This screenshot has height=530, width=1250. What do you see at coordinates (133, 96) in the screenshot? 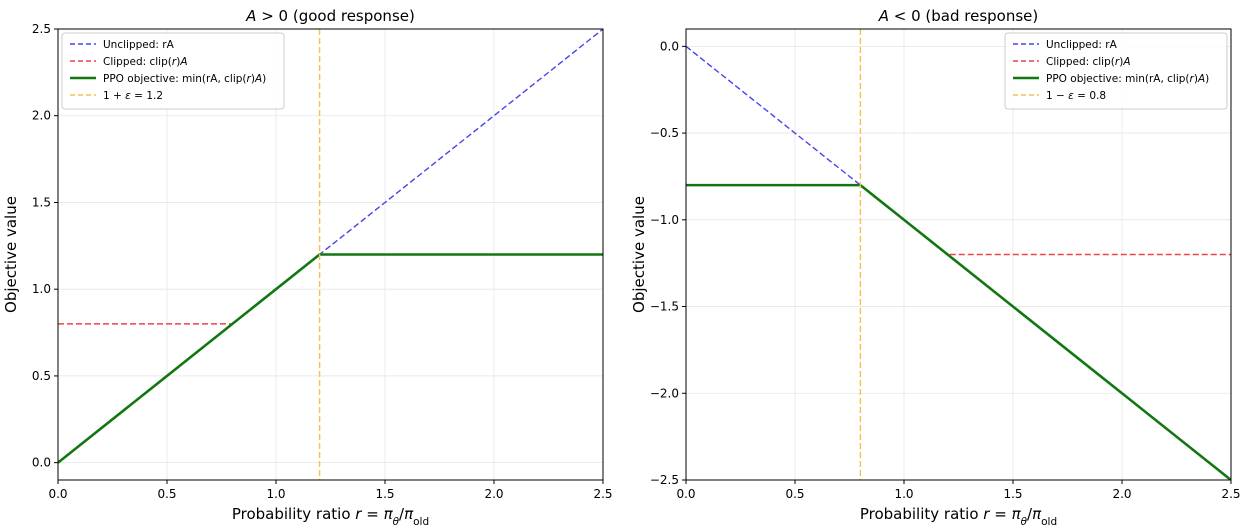
I see `legend-label: 1 + ε = 1.2` at bounding box center [133, 96].